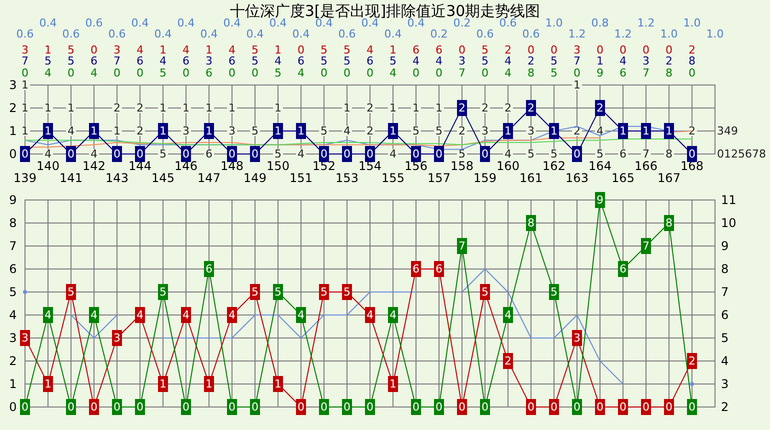 The height and width of the screenshot is (430, 770). What do you see at coordinates (140, 166) in the screenshot?
I see `x-tick-label: 144` at bounding box center [140, 166].